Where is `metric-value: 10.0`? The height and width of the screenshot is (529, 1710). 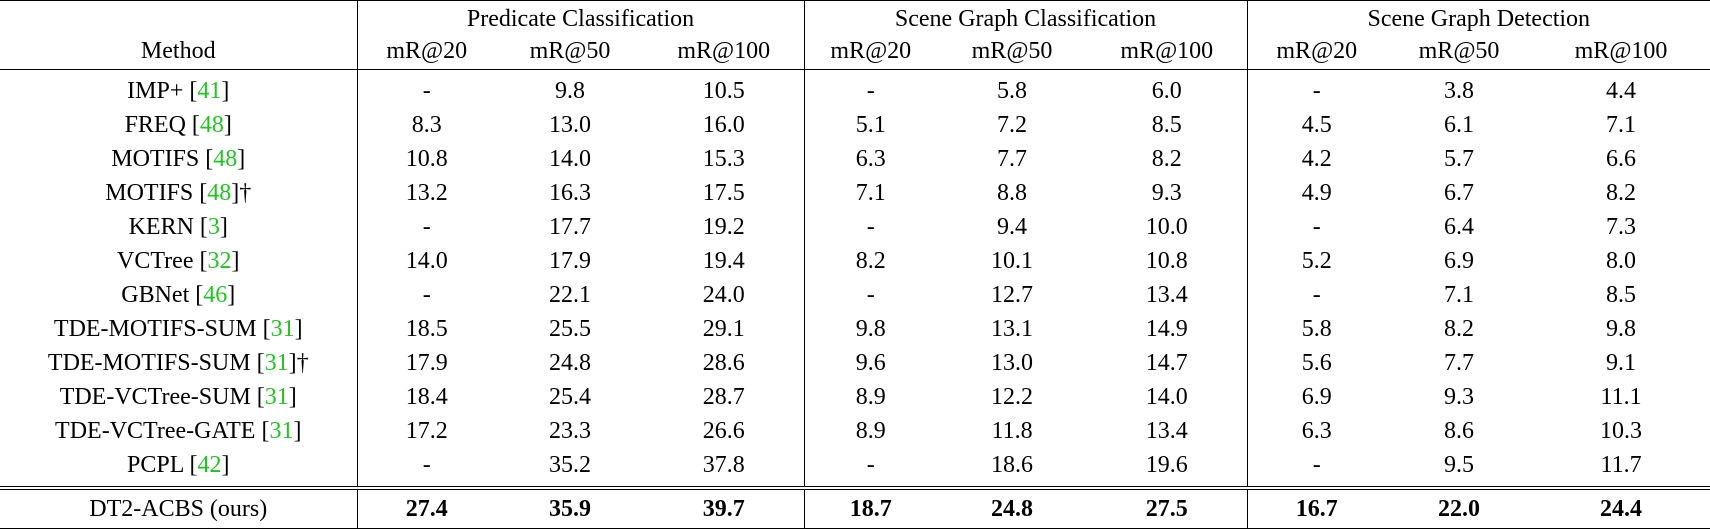
metric-value: 10.0 is located at coordinates (1167, 227).